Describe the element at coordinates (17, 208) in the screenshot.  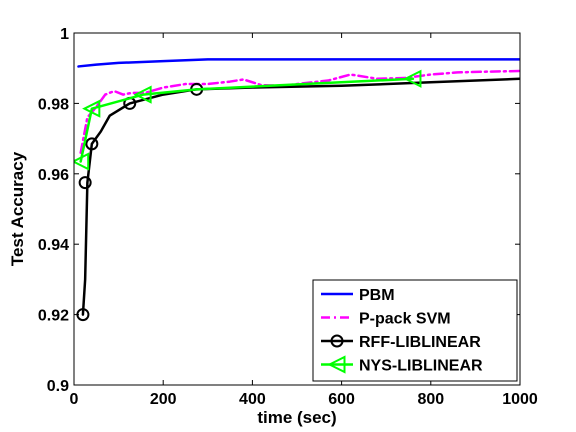
I see `y-axis-label: Test Accuracy` at that location.